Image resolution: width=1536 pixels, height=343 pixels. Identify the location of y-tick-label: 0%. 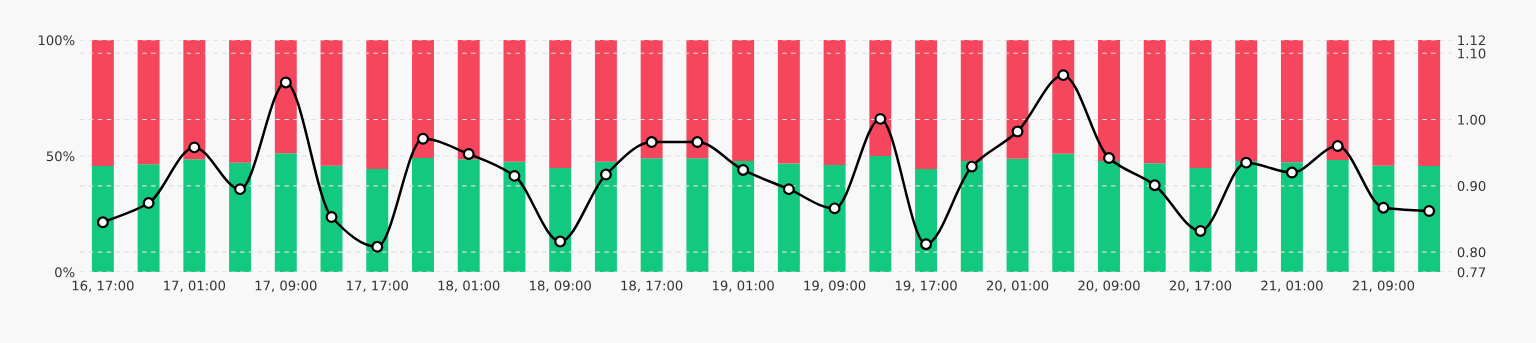
(65, 272).